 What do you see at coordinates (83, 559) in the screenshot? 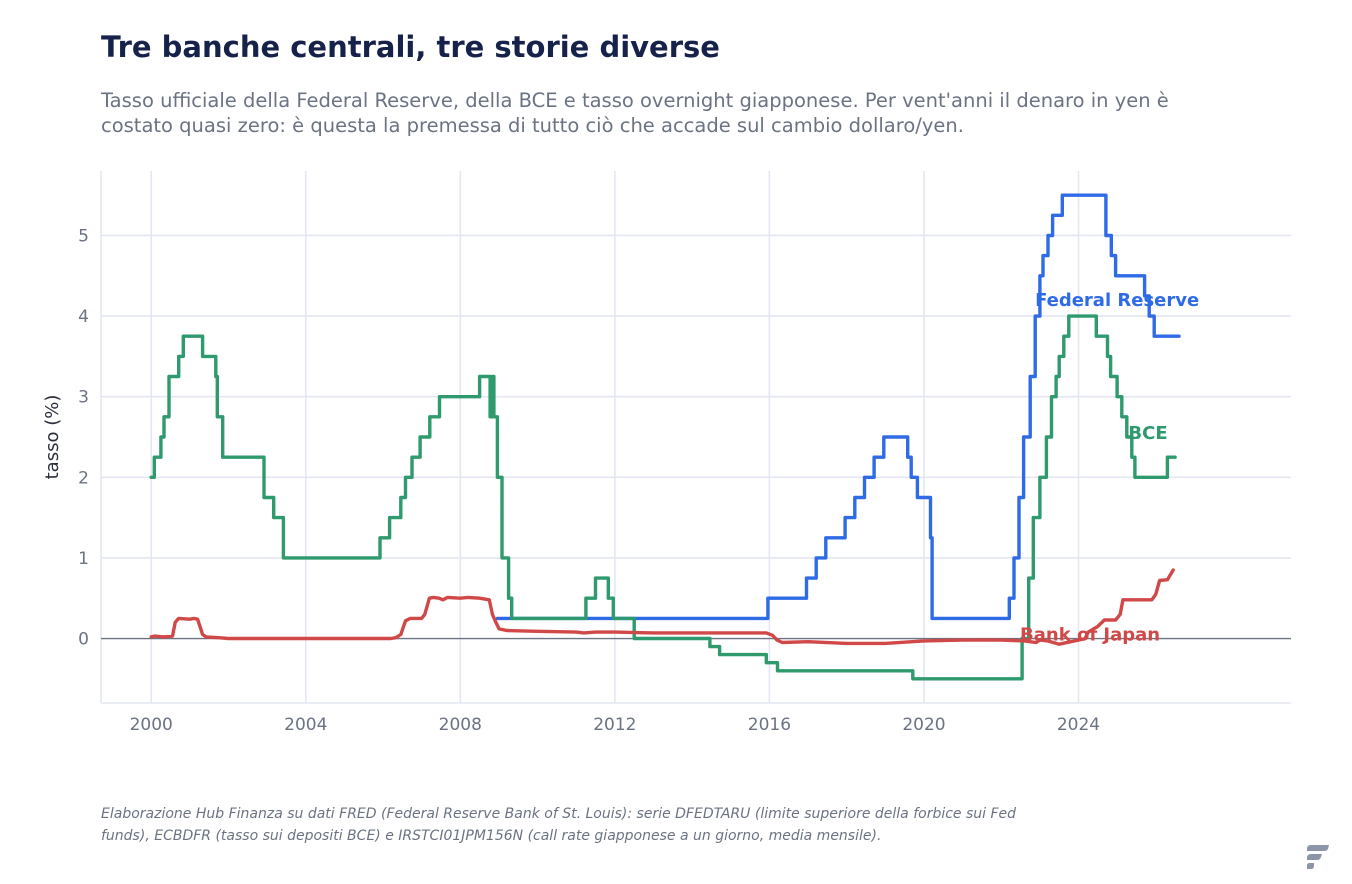
I see `y-tick-label: 1` at bounding box center [83, 559].